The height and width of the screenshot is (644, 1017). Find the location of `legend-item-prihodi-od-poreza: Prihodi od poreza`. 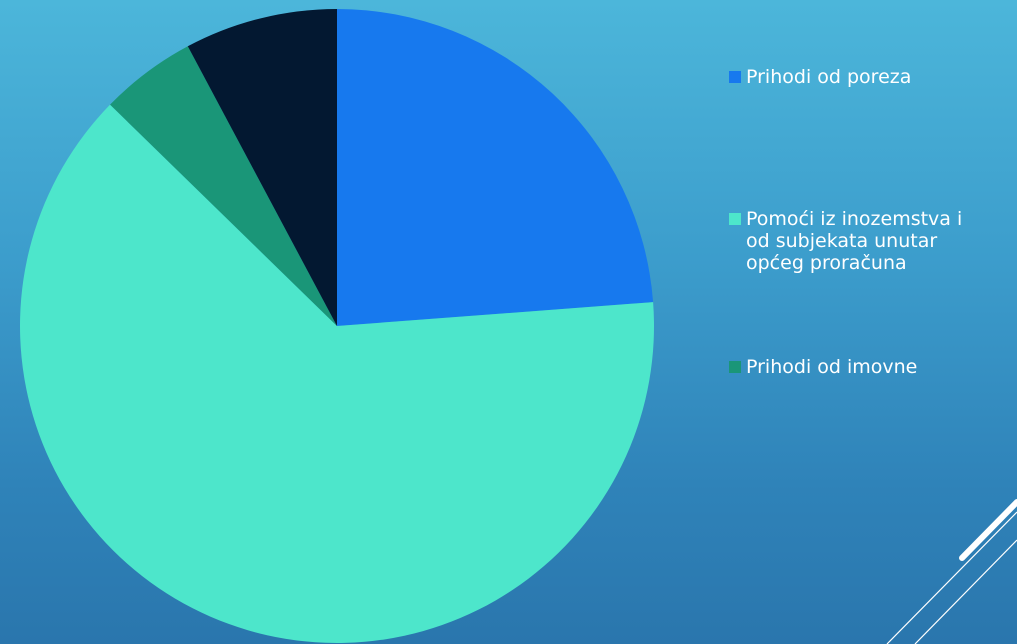

legend-item-prihodi-od-poreza: Prihodi od poreza is located at coordinates (871, 77).